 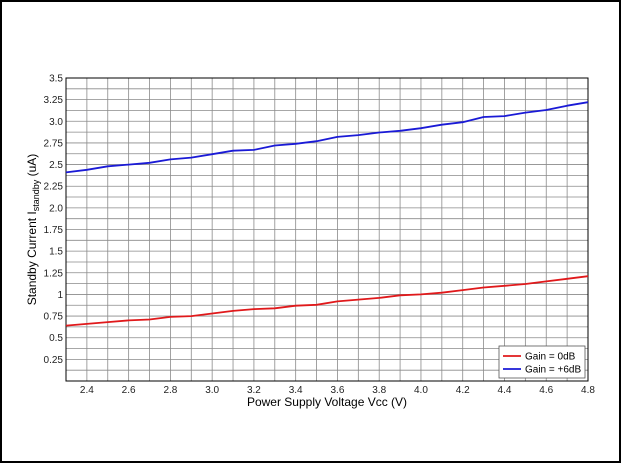 What do you see at coordinates (36, 195) in the screenshot?
I see `y-axis-label-subscript: standby` at bounding box center [36, 195].